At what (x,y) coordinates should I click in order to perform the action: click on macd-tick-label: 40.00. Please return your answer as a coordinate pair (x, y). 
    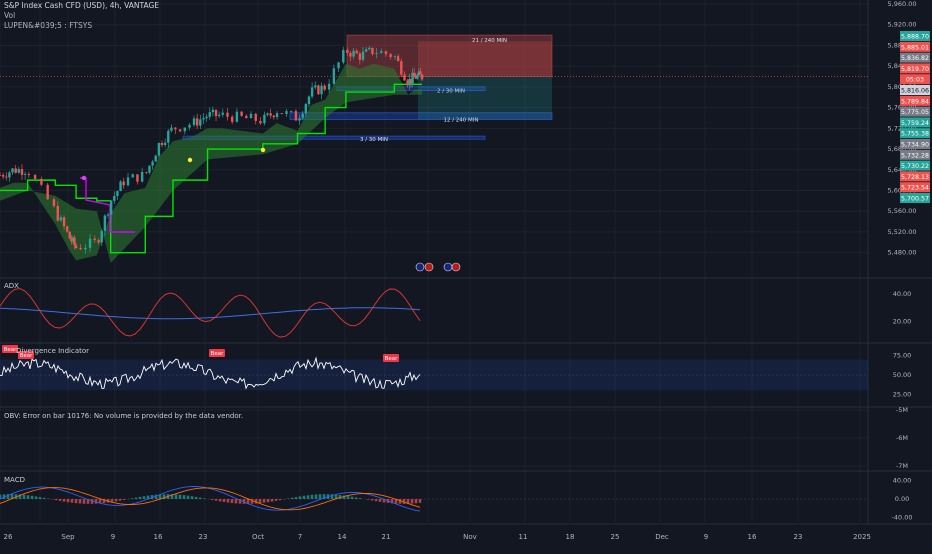
    Looking at the image, I should click on (902, 481).